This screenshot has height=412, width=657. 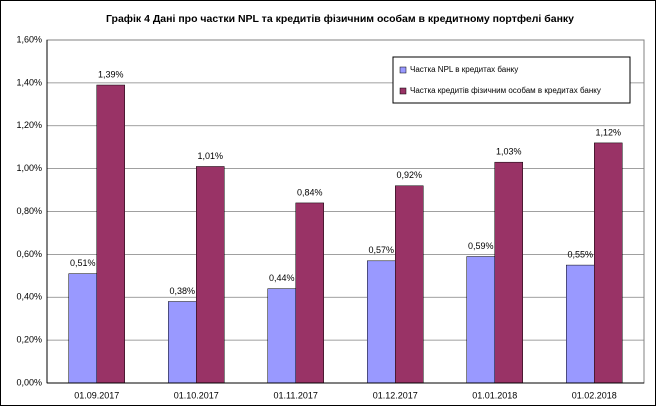 What do you see at coordinates (210, 156) in the screenshot?
I see `value-label: 1,01%` at bounding box center [210, 156].